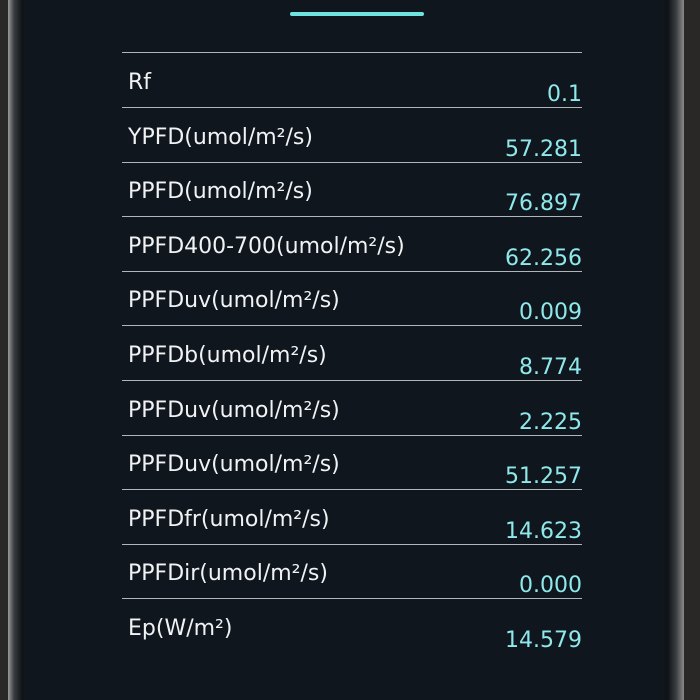  What do you see at coordinates (550, 367) in the screenshot?
I see `row-value: 8.774` at bounding box center [550, 367].